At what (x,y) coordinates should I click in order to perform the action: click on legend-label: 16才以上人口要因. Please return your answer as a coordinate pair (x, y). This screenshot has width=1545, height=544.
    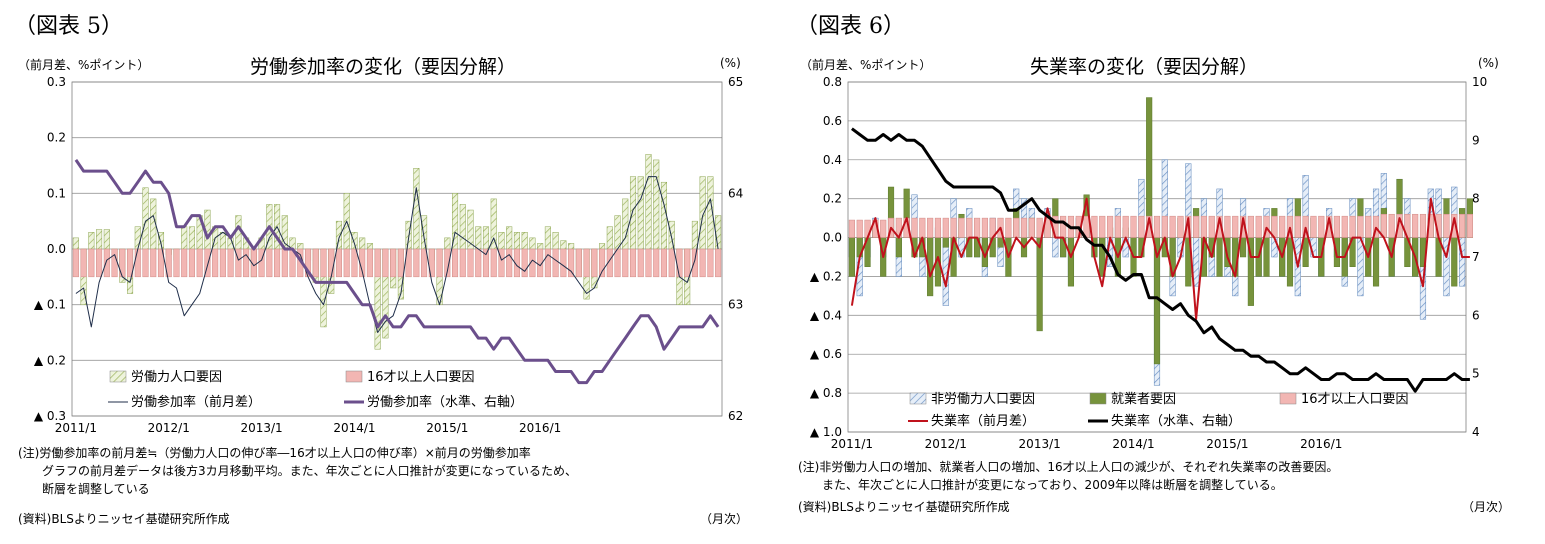
    Looking at the image, I should click on (421, 377).